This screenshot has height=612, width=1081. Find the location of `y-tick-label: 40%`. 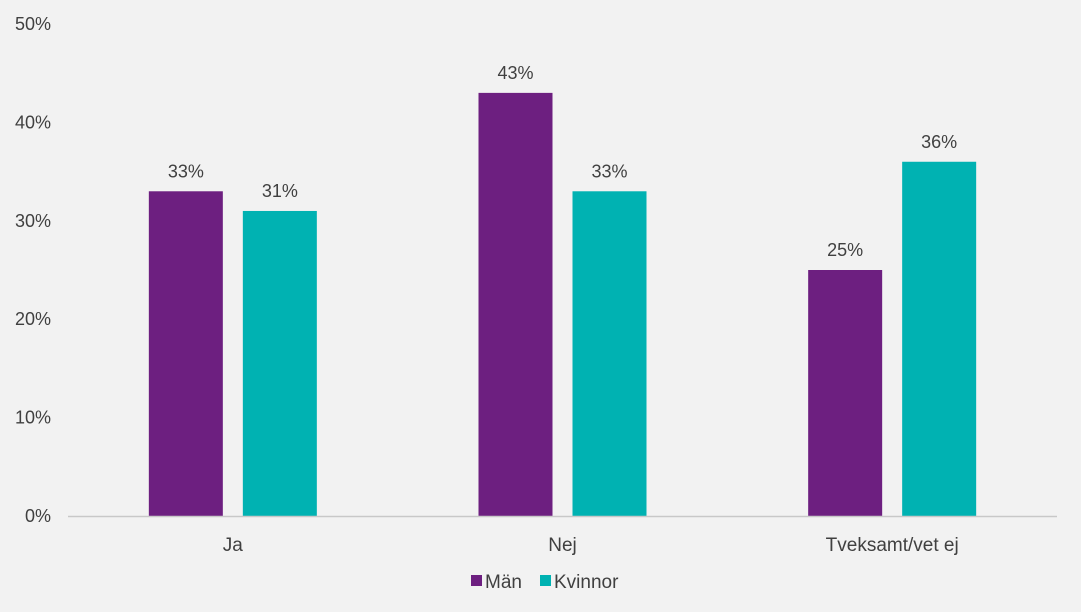

y-tick-label: 40% is located at coordinates (33, 122).